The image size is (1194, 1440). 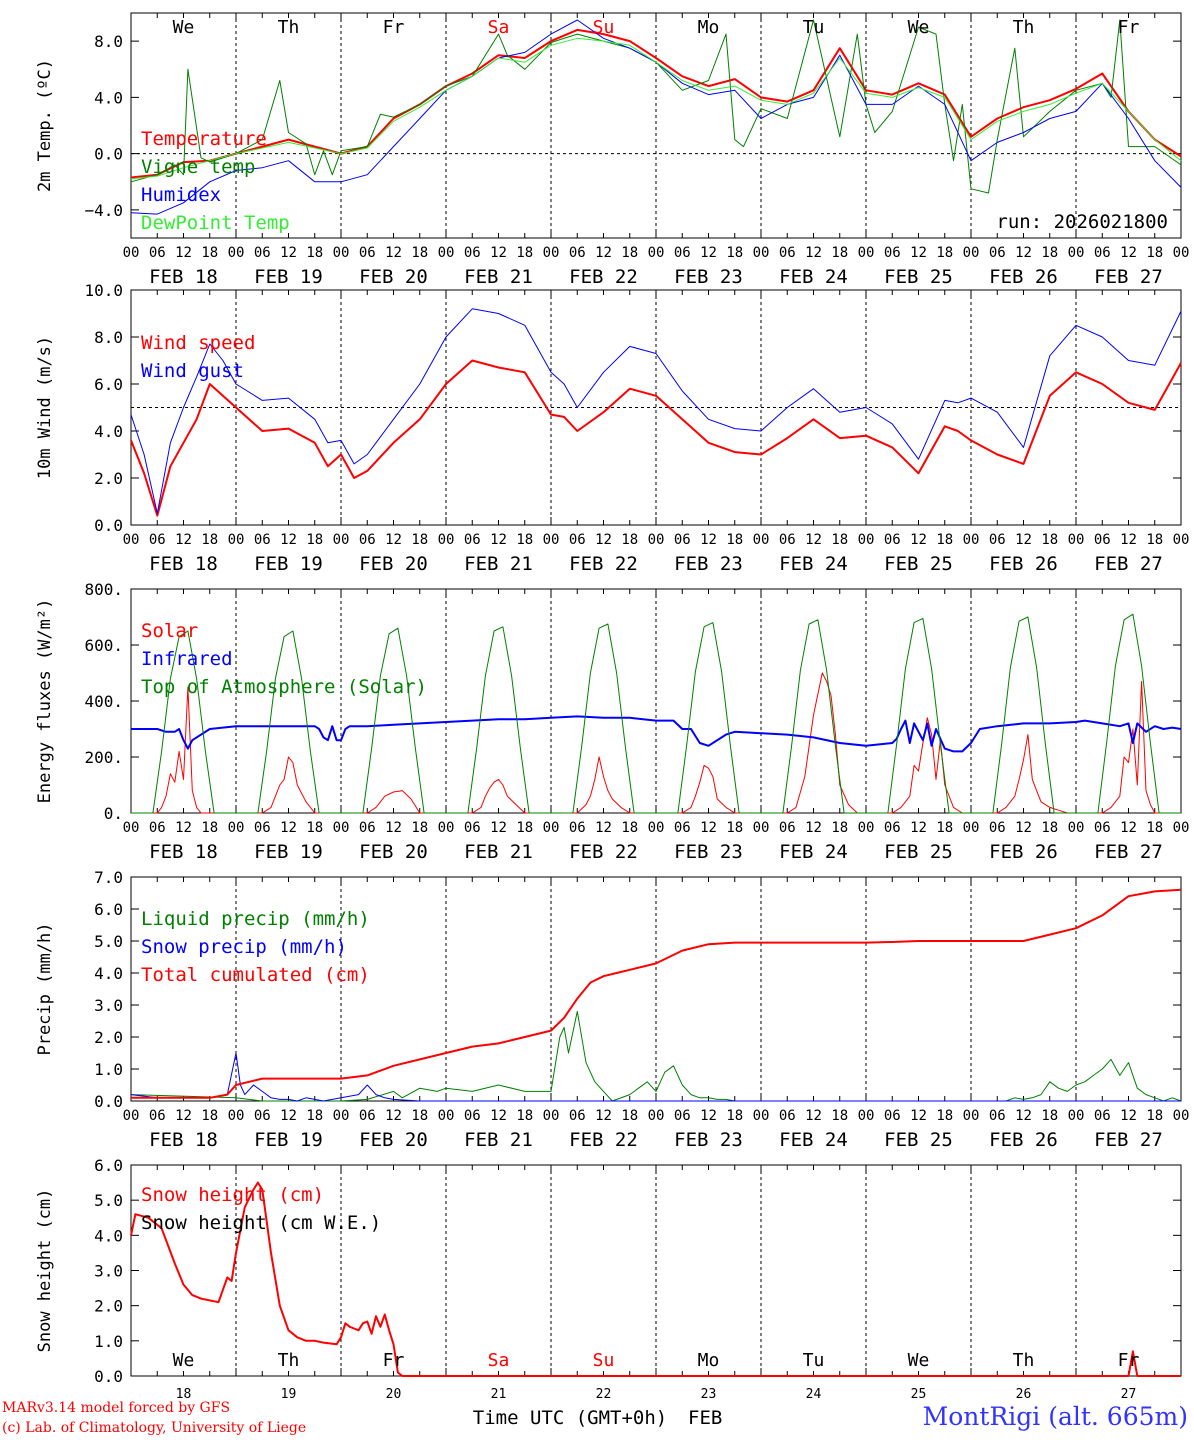 What do you see at coordinates (108, 337) in the screenshot?
I see `wind-ytick-label: 8.0` at bounding box center [108, 337].